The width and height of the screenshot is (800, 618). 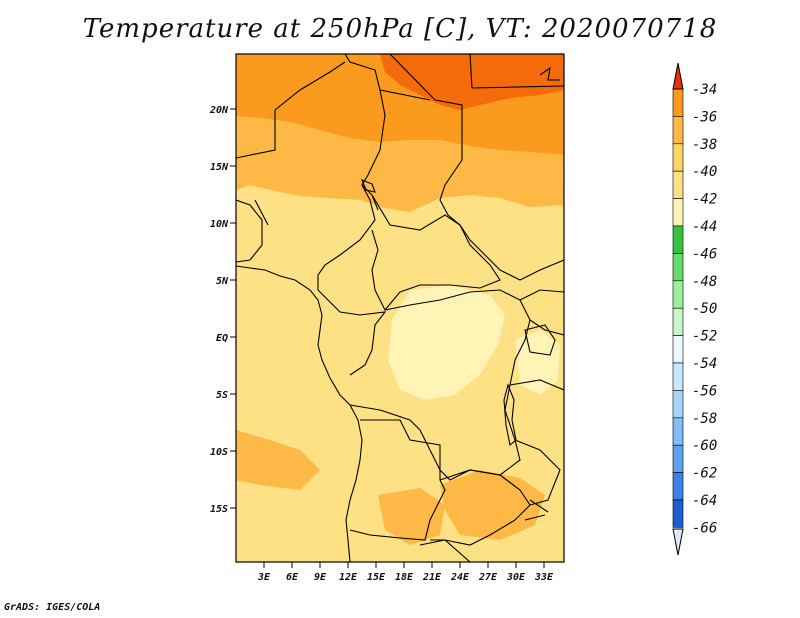 I want to click on lake-victoria, so click(x=540, y=340).